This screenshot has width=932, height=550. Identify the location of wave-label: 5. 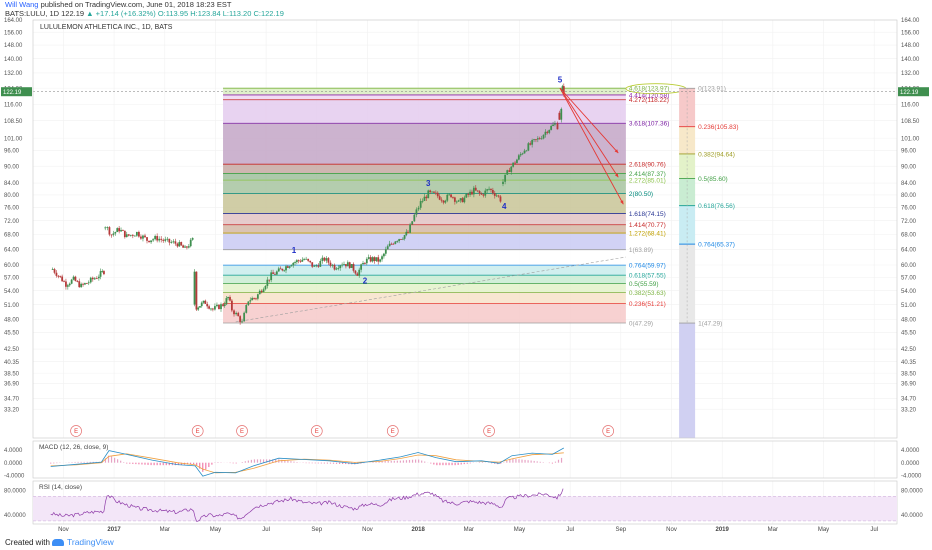
(560, 79).